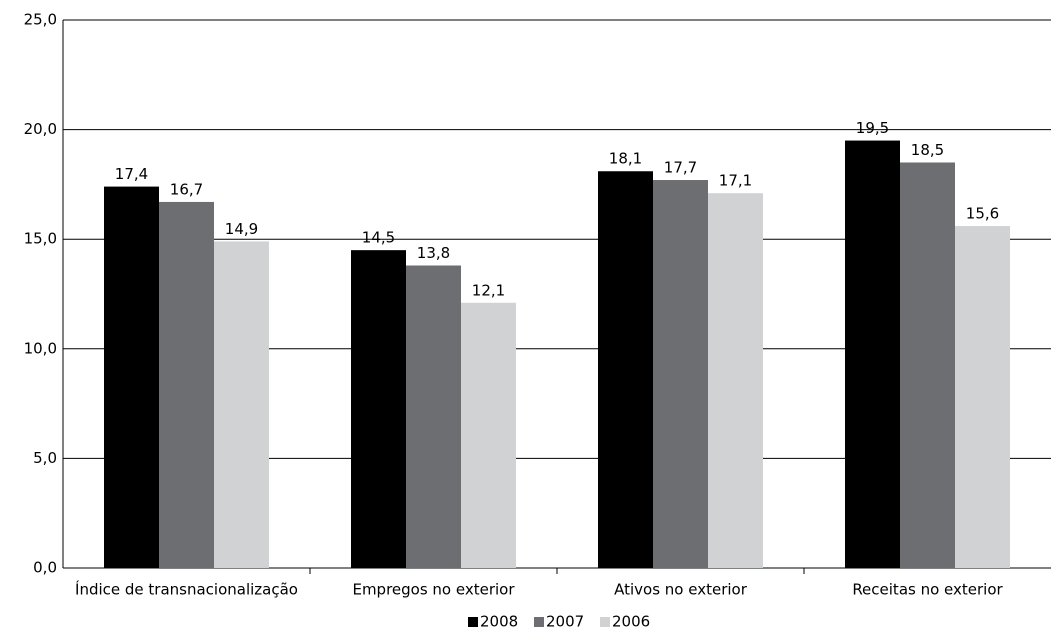 The image size is (1051, 633). What do you see at coordinates (631, 622) in the screenshot?
I see `legend-label: 2006` at bounding box center [631, 622].